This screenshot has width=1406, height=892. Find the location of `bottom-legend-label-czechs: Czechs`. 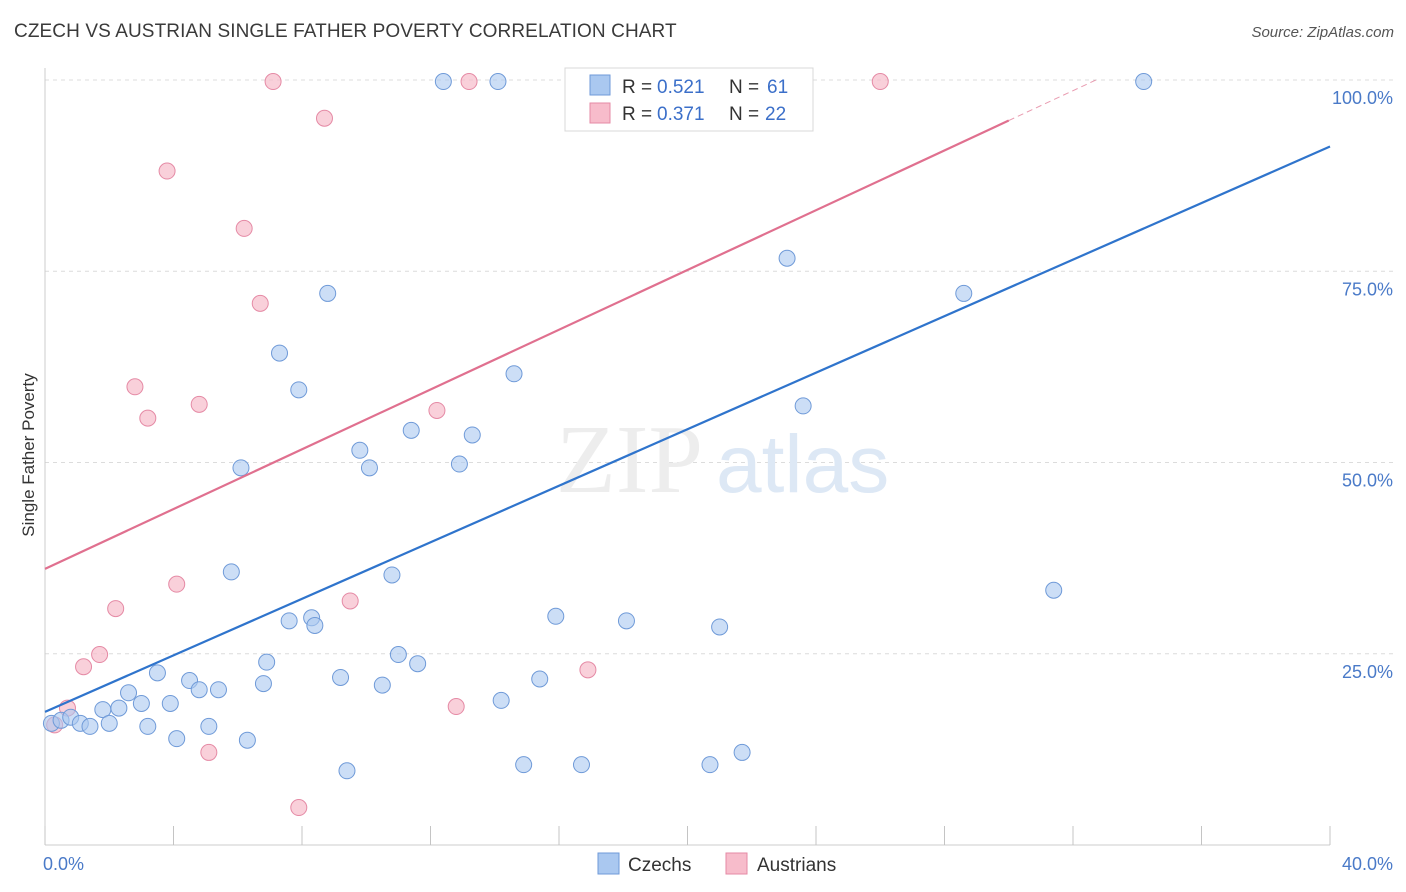

bottom-legend-label-czechs: Czechs is located at coordinates (659, 865).